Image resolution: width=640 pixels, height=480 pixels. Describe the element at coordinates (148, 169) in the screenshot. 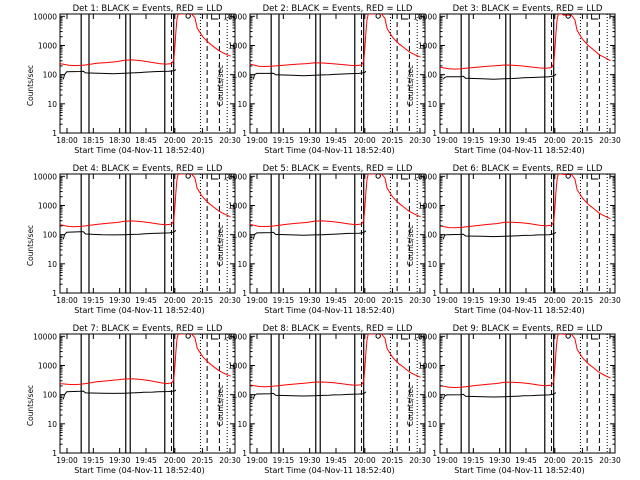

I see `panel-title: Det 4: BLACK = Events, RED = LLD` at that location.